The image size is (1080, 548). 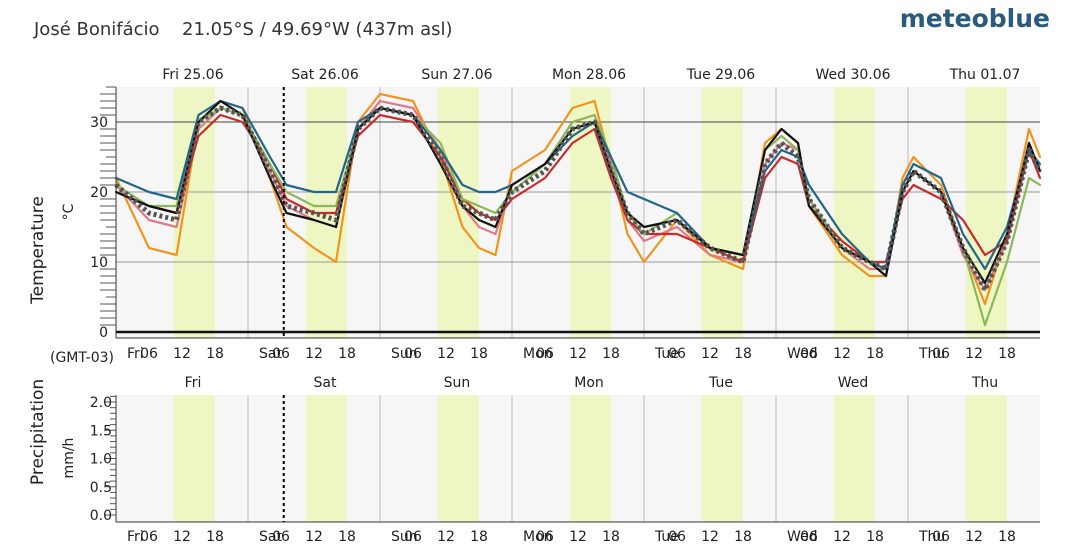 What do you see at coordinates (101, 460) in the screenshot?
I see `precipitation-tick-label: 1.0` at bounding box center [101, 460].